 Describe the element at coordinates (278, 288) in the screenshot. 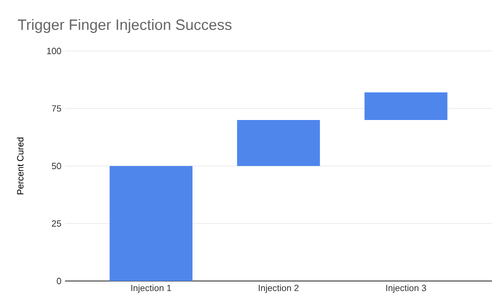

I see `x-tick-label: Injection 2` at that location.